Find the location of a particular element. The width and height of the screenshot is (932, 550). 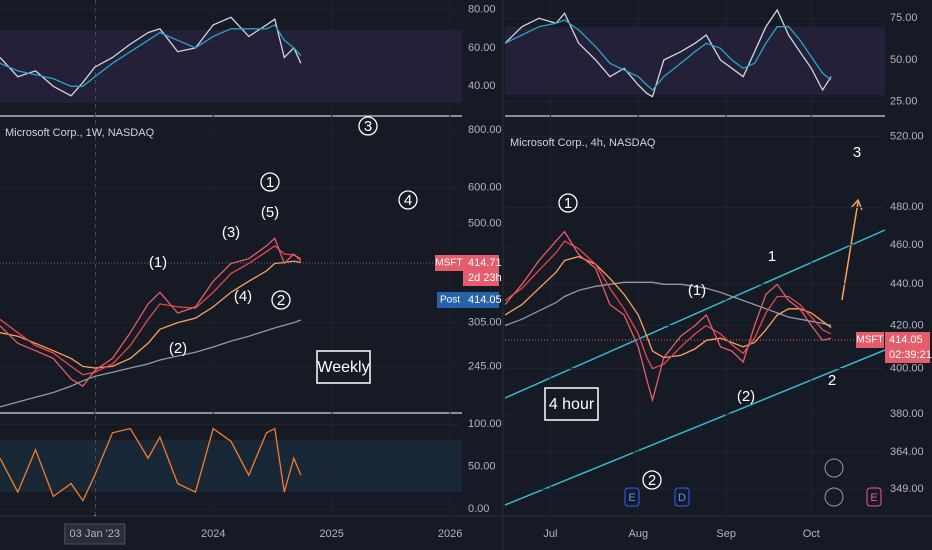

crosshair-label-bg is located at coordinates (95, 534).